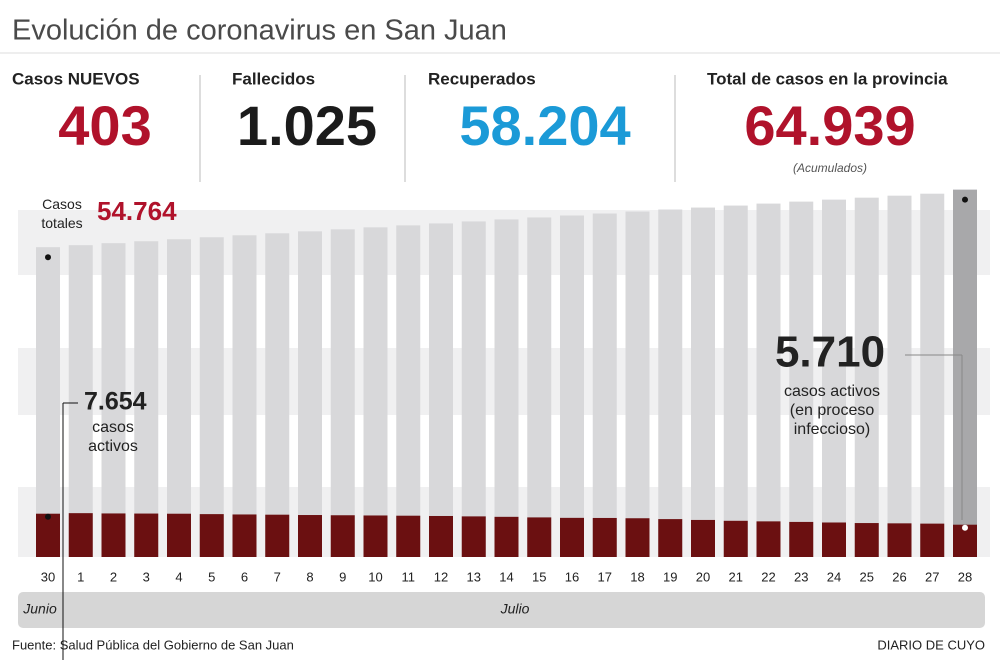 Image resolution: width=1000 pixels, height=668 pixels. What do you see at coordinates (39, 609) in the screenshot?
I see `month-label: Junio` at bounding box center [39, 609].